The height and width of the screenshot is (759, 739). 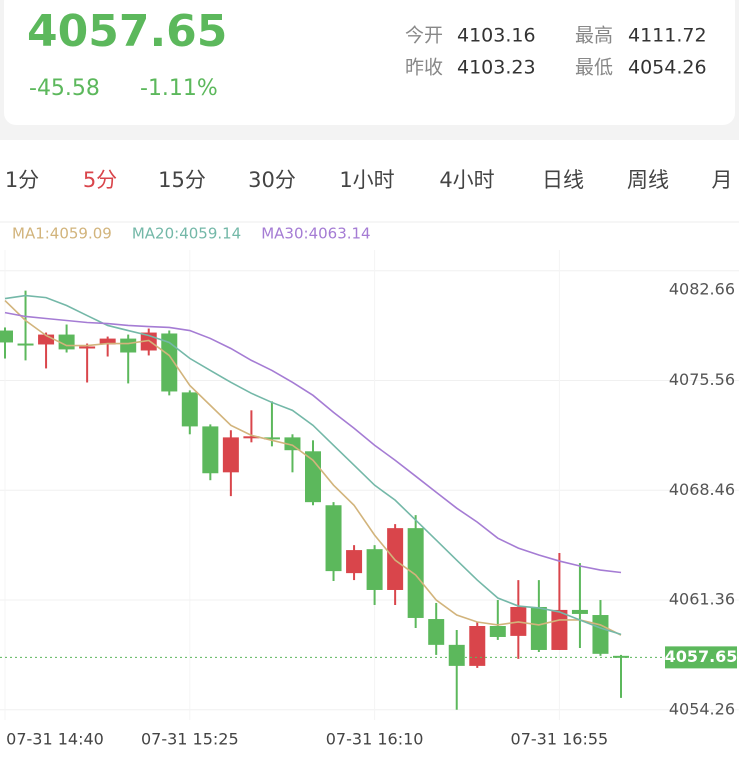 What do you see at coordinates (424, 36) in the screenshot?
I see `stat-label: 今开` at bounding box center [424, 36].